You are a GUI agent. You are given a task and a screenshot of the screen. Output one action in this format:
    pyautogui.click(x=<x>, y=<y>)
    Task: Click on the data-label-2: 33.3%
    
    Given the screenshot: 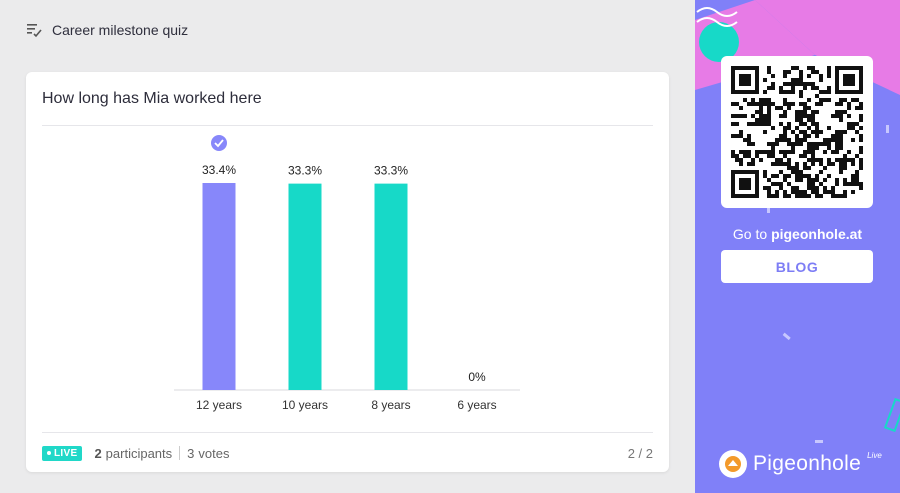 What is the action you would take?
    pyautogui.click(x=391, y=171)
    